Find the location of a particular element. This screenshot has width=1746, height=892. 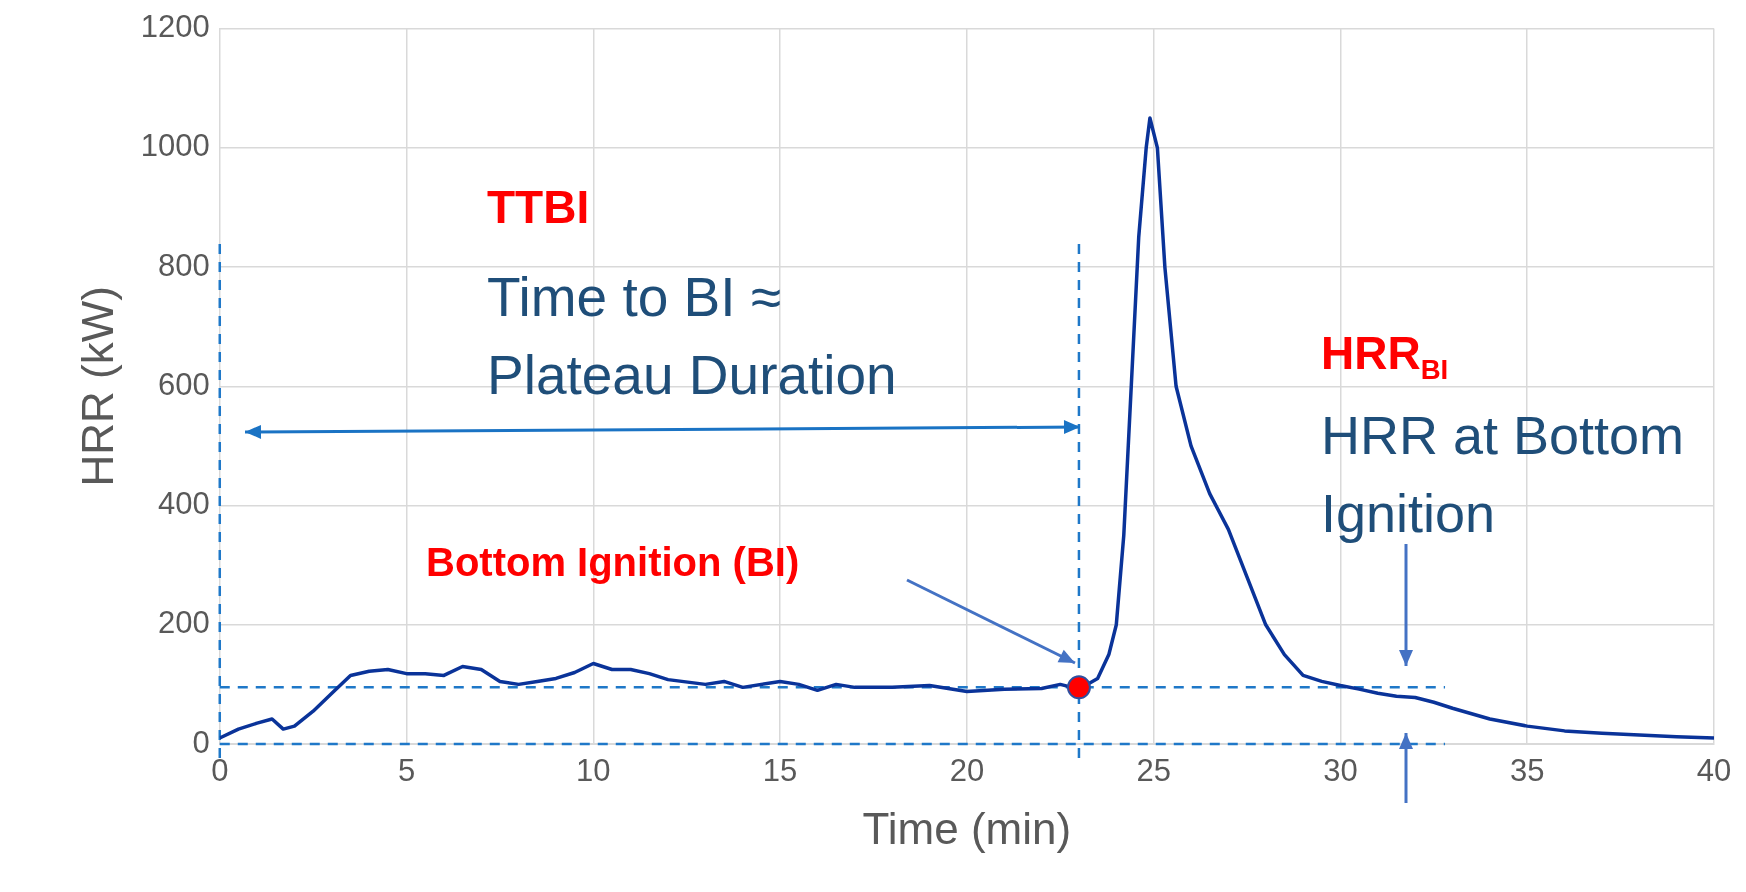

x-tick-label: 40 is located at coordinates (1714, 771).